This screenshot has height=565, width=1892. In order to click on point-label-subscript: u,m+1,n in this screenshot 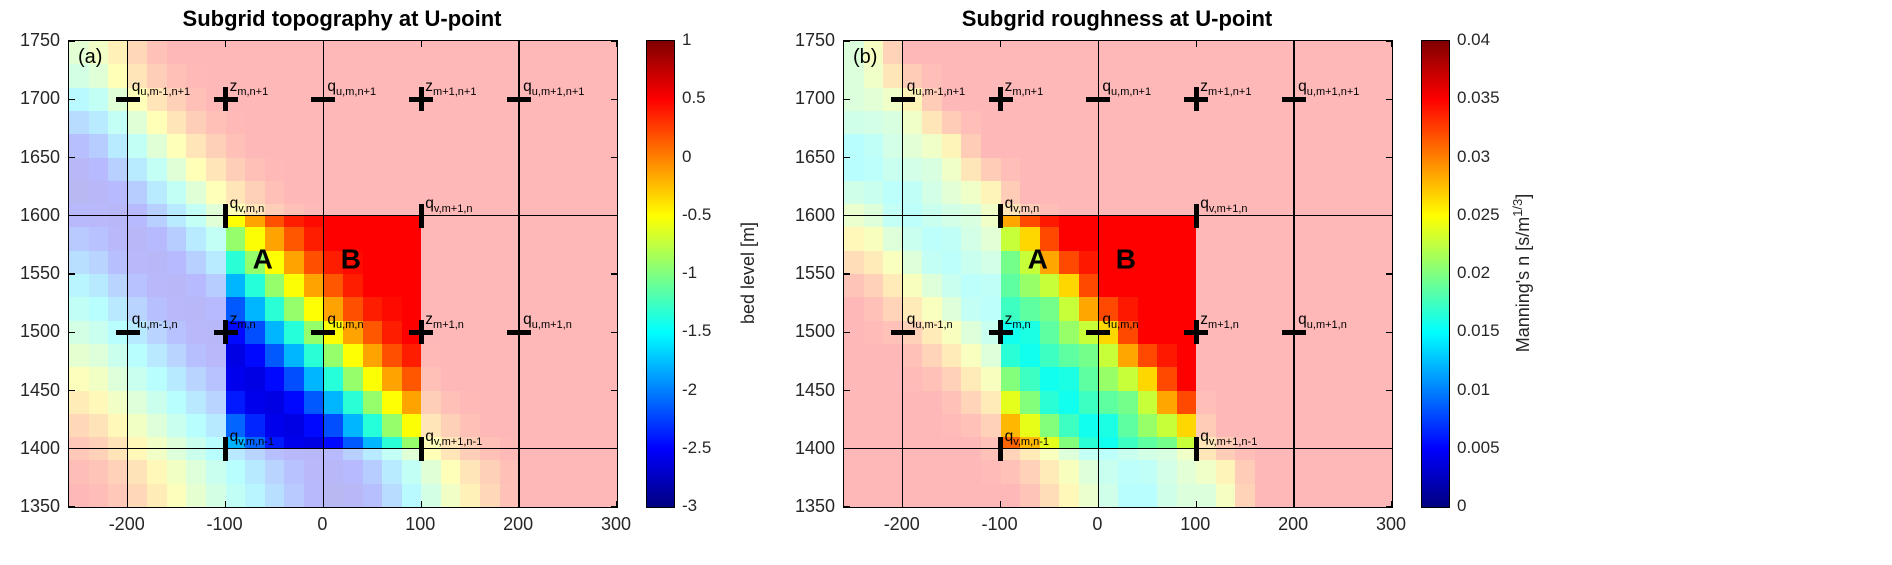, I will do `click(1326, 325)`.